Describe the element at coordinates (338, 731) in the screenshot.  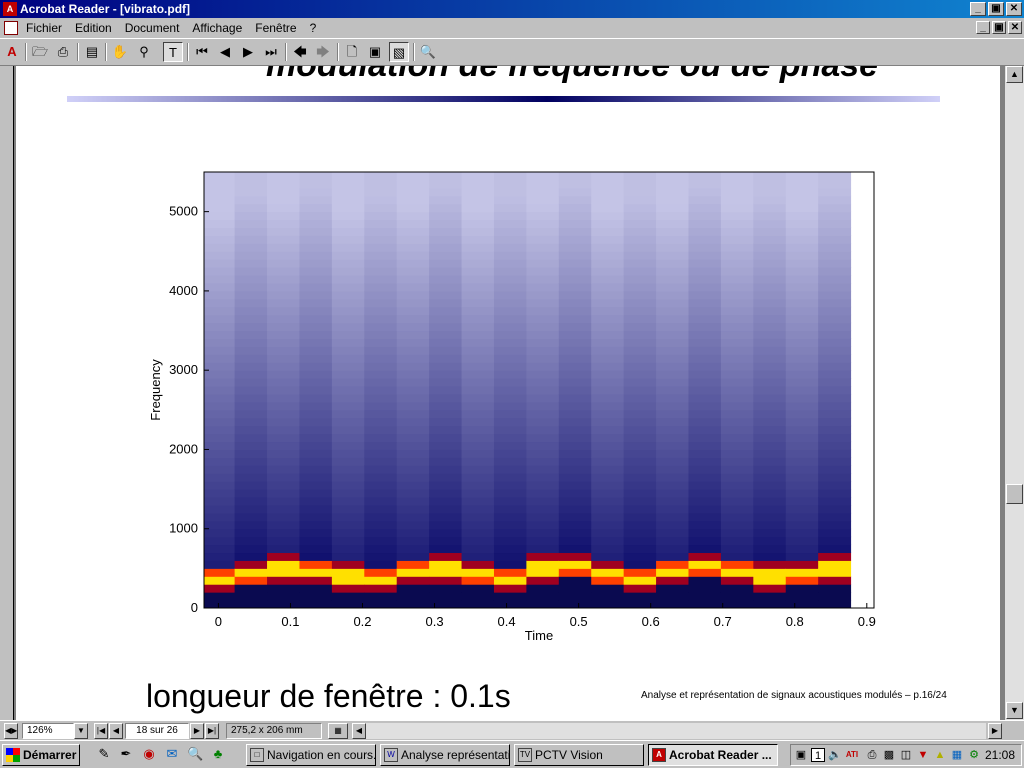
I see `layout-menu-button: ▦` at that location.